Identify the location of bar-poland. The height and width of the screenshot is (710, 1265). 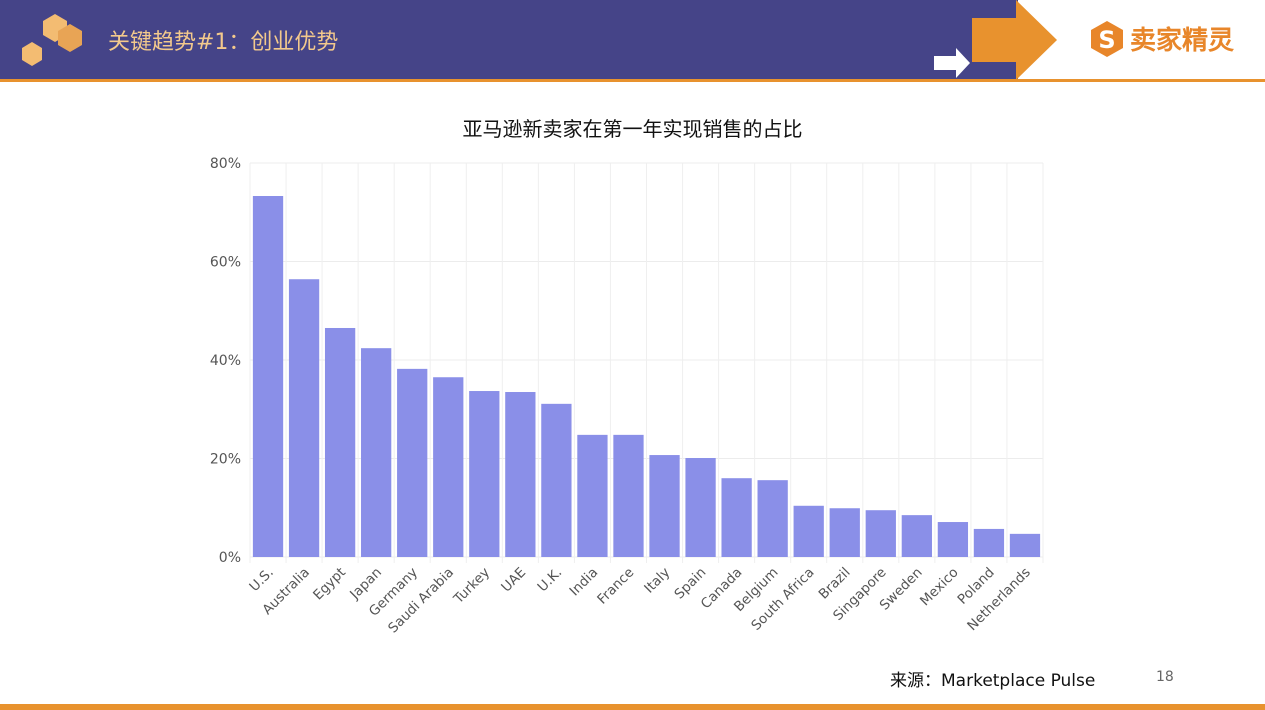
(989, 542).